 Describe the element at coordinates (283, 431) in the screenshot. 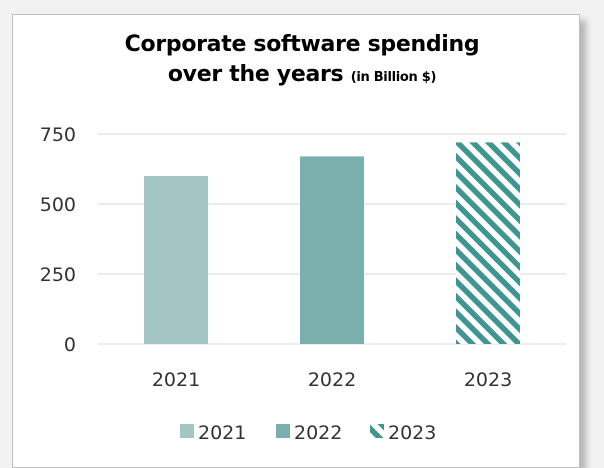

I see `legend-swatch-2022` at that location.